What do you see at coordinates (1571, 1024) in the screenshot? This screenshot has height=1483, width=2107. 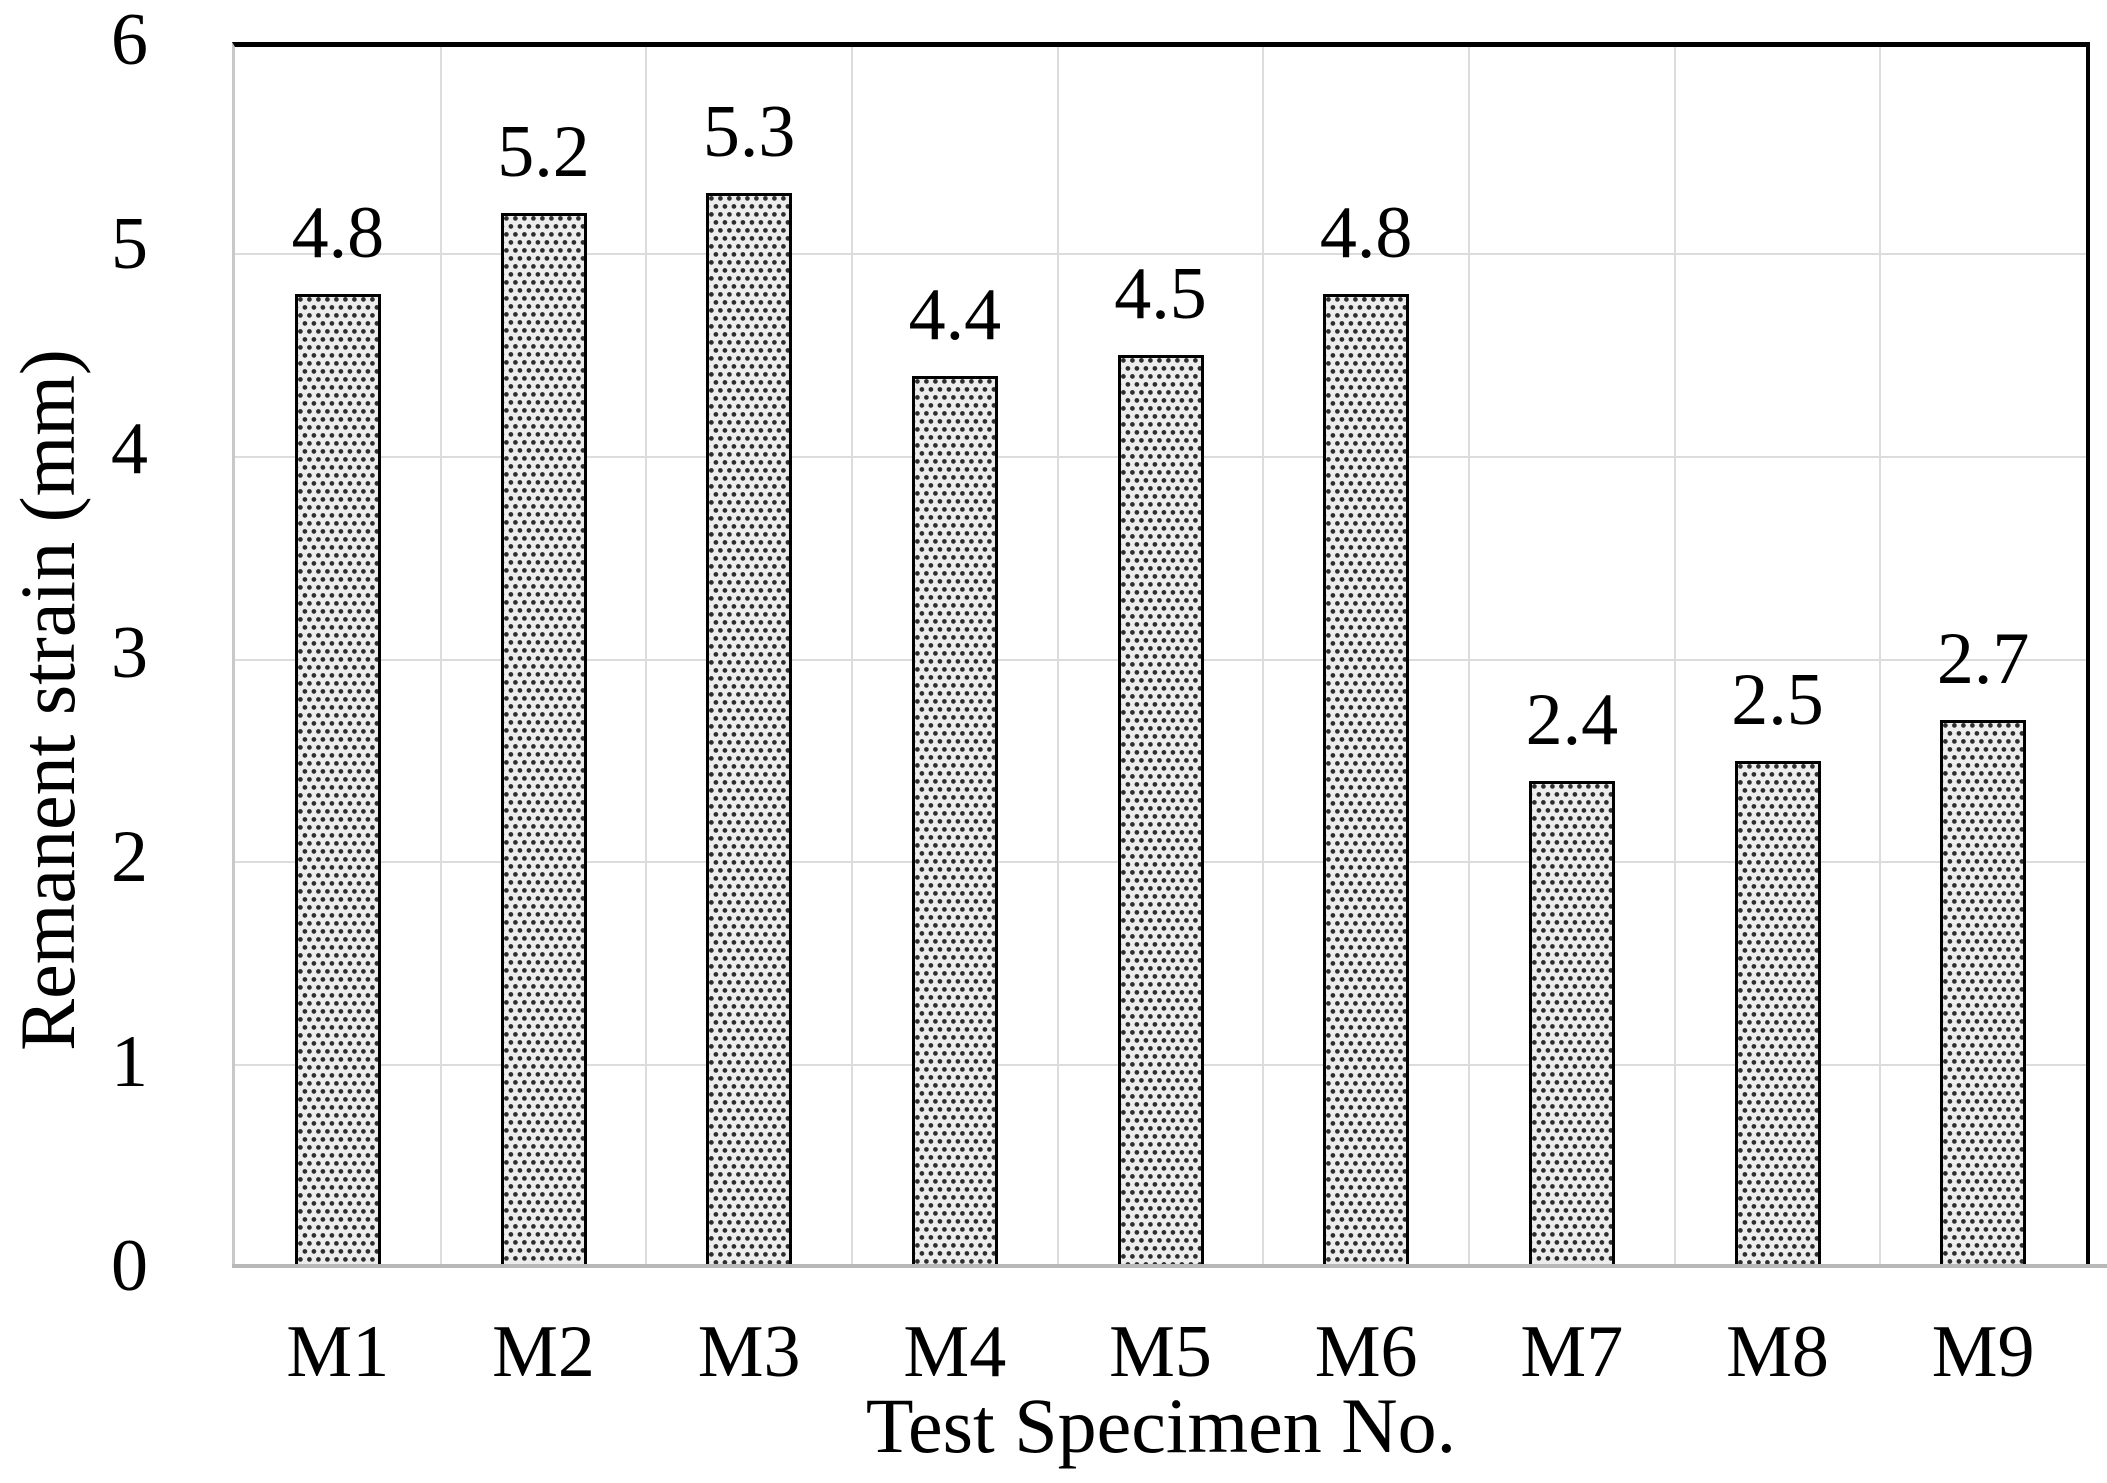 I see `bar-M7` at bounding box center [1571, 1024].